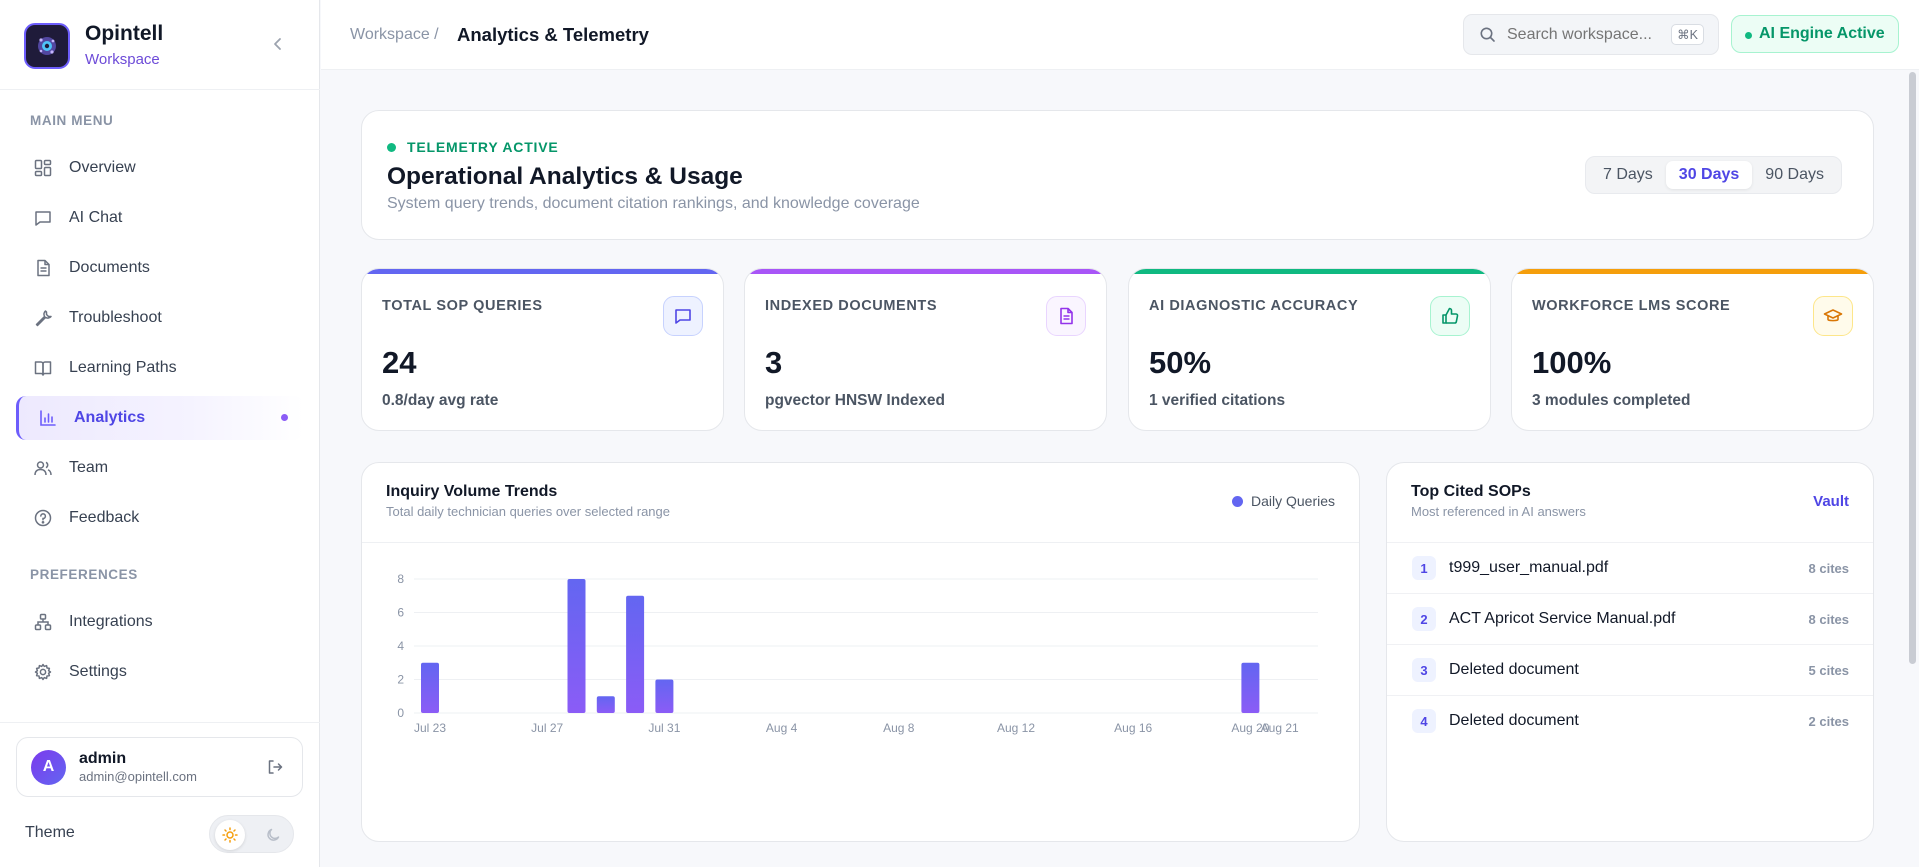 The width and height of the screenshot is (1919, 867). Describe the element at coordinates (1250, 728) in the screenshot. I see `x-tick-label: Aug 20` at that location.